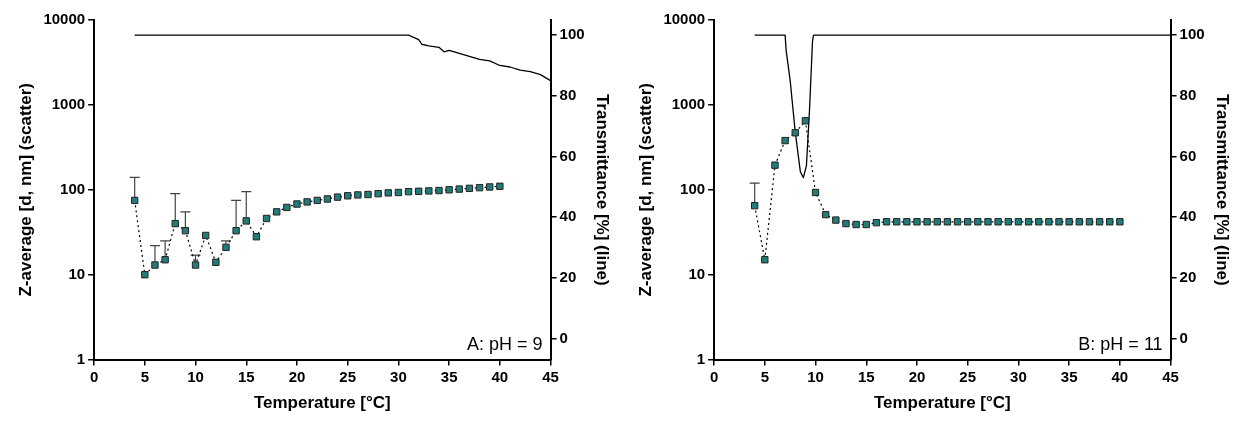  What do you see at coordinates (688, 104) in the screenshot?
I see `y-tick-label: 1000` at bounding box center [688, 104].